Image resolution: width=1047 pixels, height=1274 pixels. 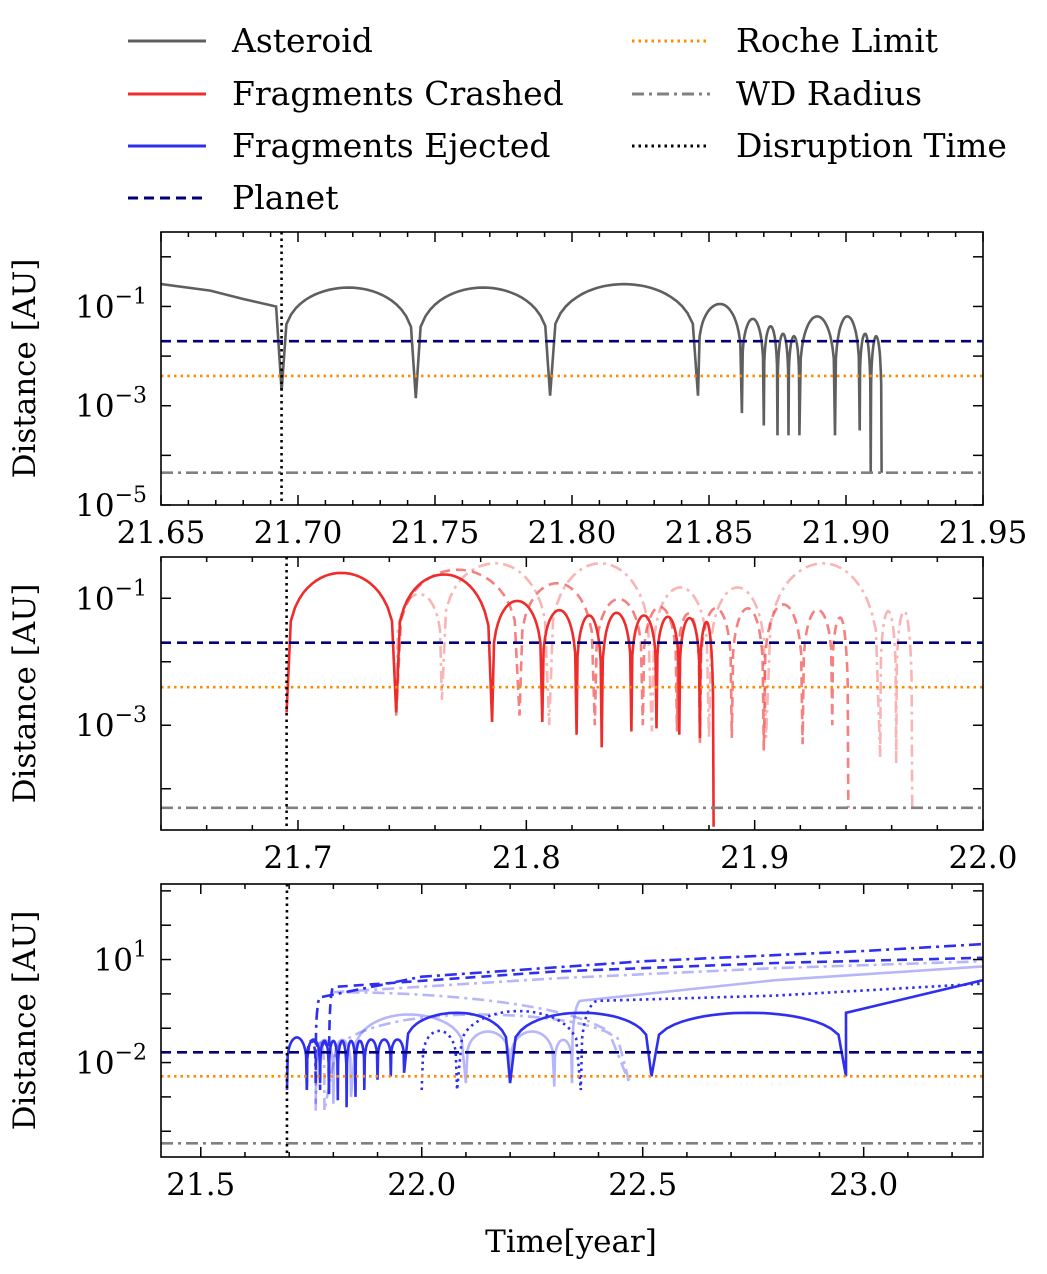 I want to click on legend-label-0: Asteroid, so click(x=302, y=40).